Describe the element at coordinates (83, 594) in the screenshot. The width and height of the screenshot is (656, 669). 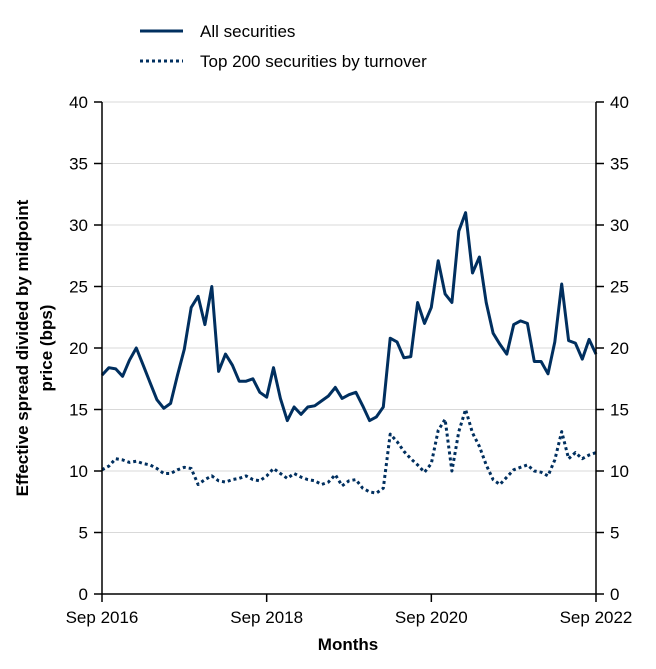
I see `y-tick-label-left: 0` at that location.